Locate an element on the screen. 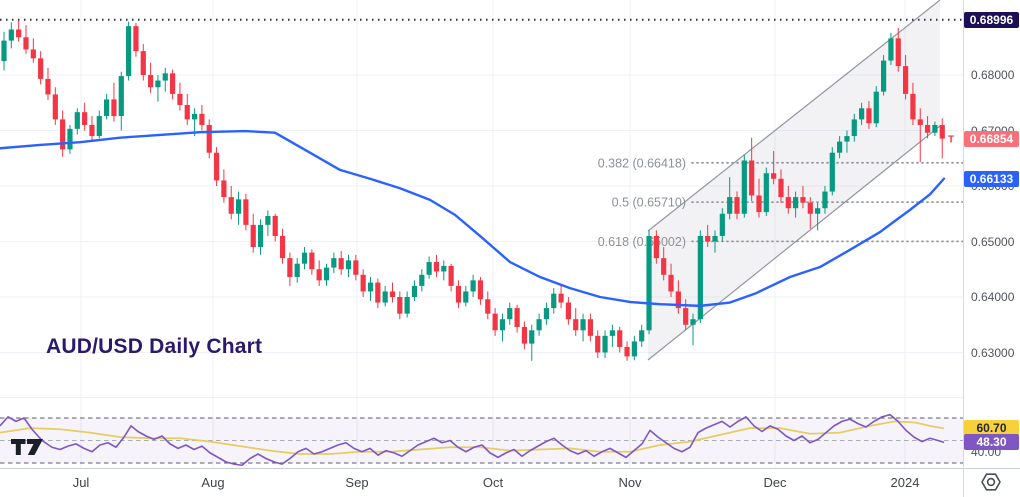  time-label-Sep: Sep is located at coordinates (357, 482).